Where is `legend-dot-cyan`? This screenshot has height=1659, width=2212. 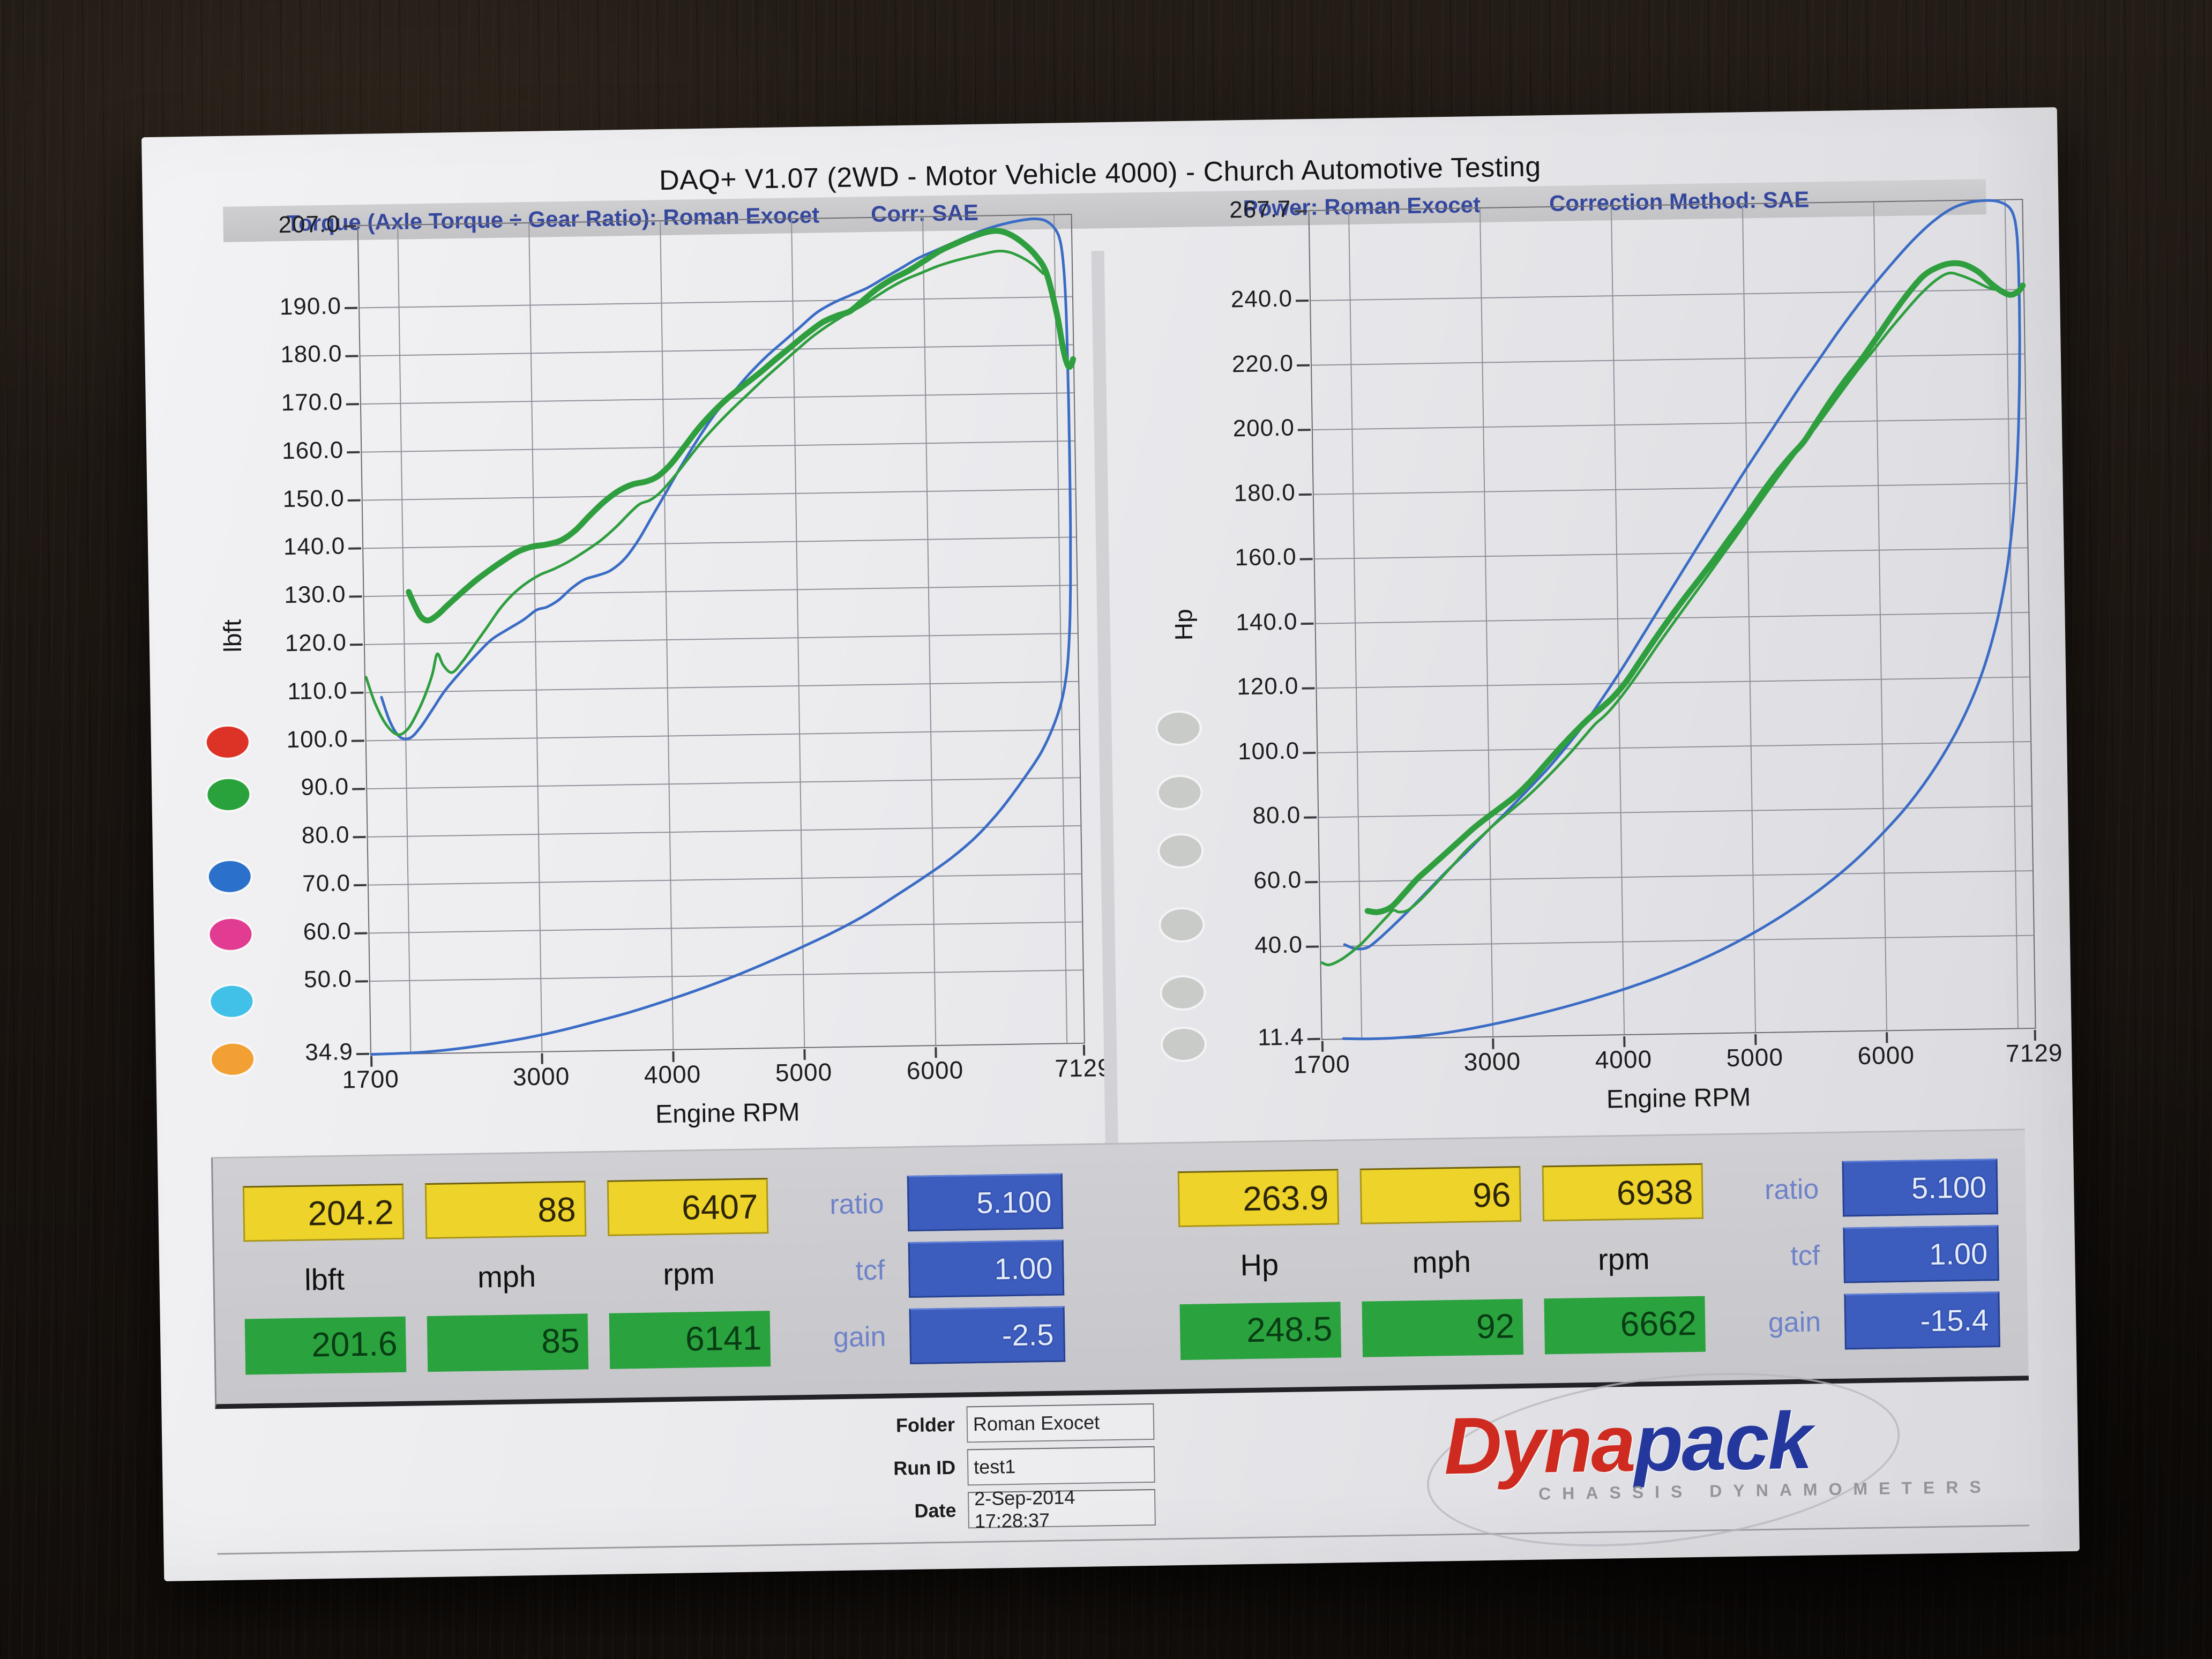 legend-dot-cyan is located at coordinates (231, 1001).